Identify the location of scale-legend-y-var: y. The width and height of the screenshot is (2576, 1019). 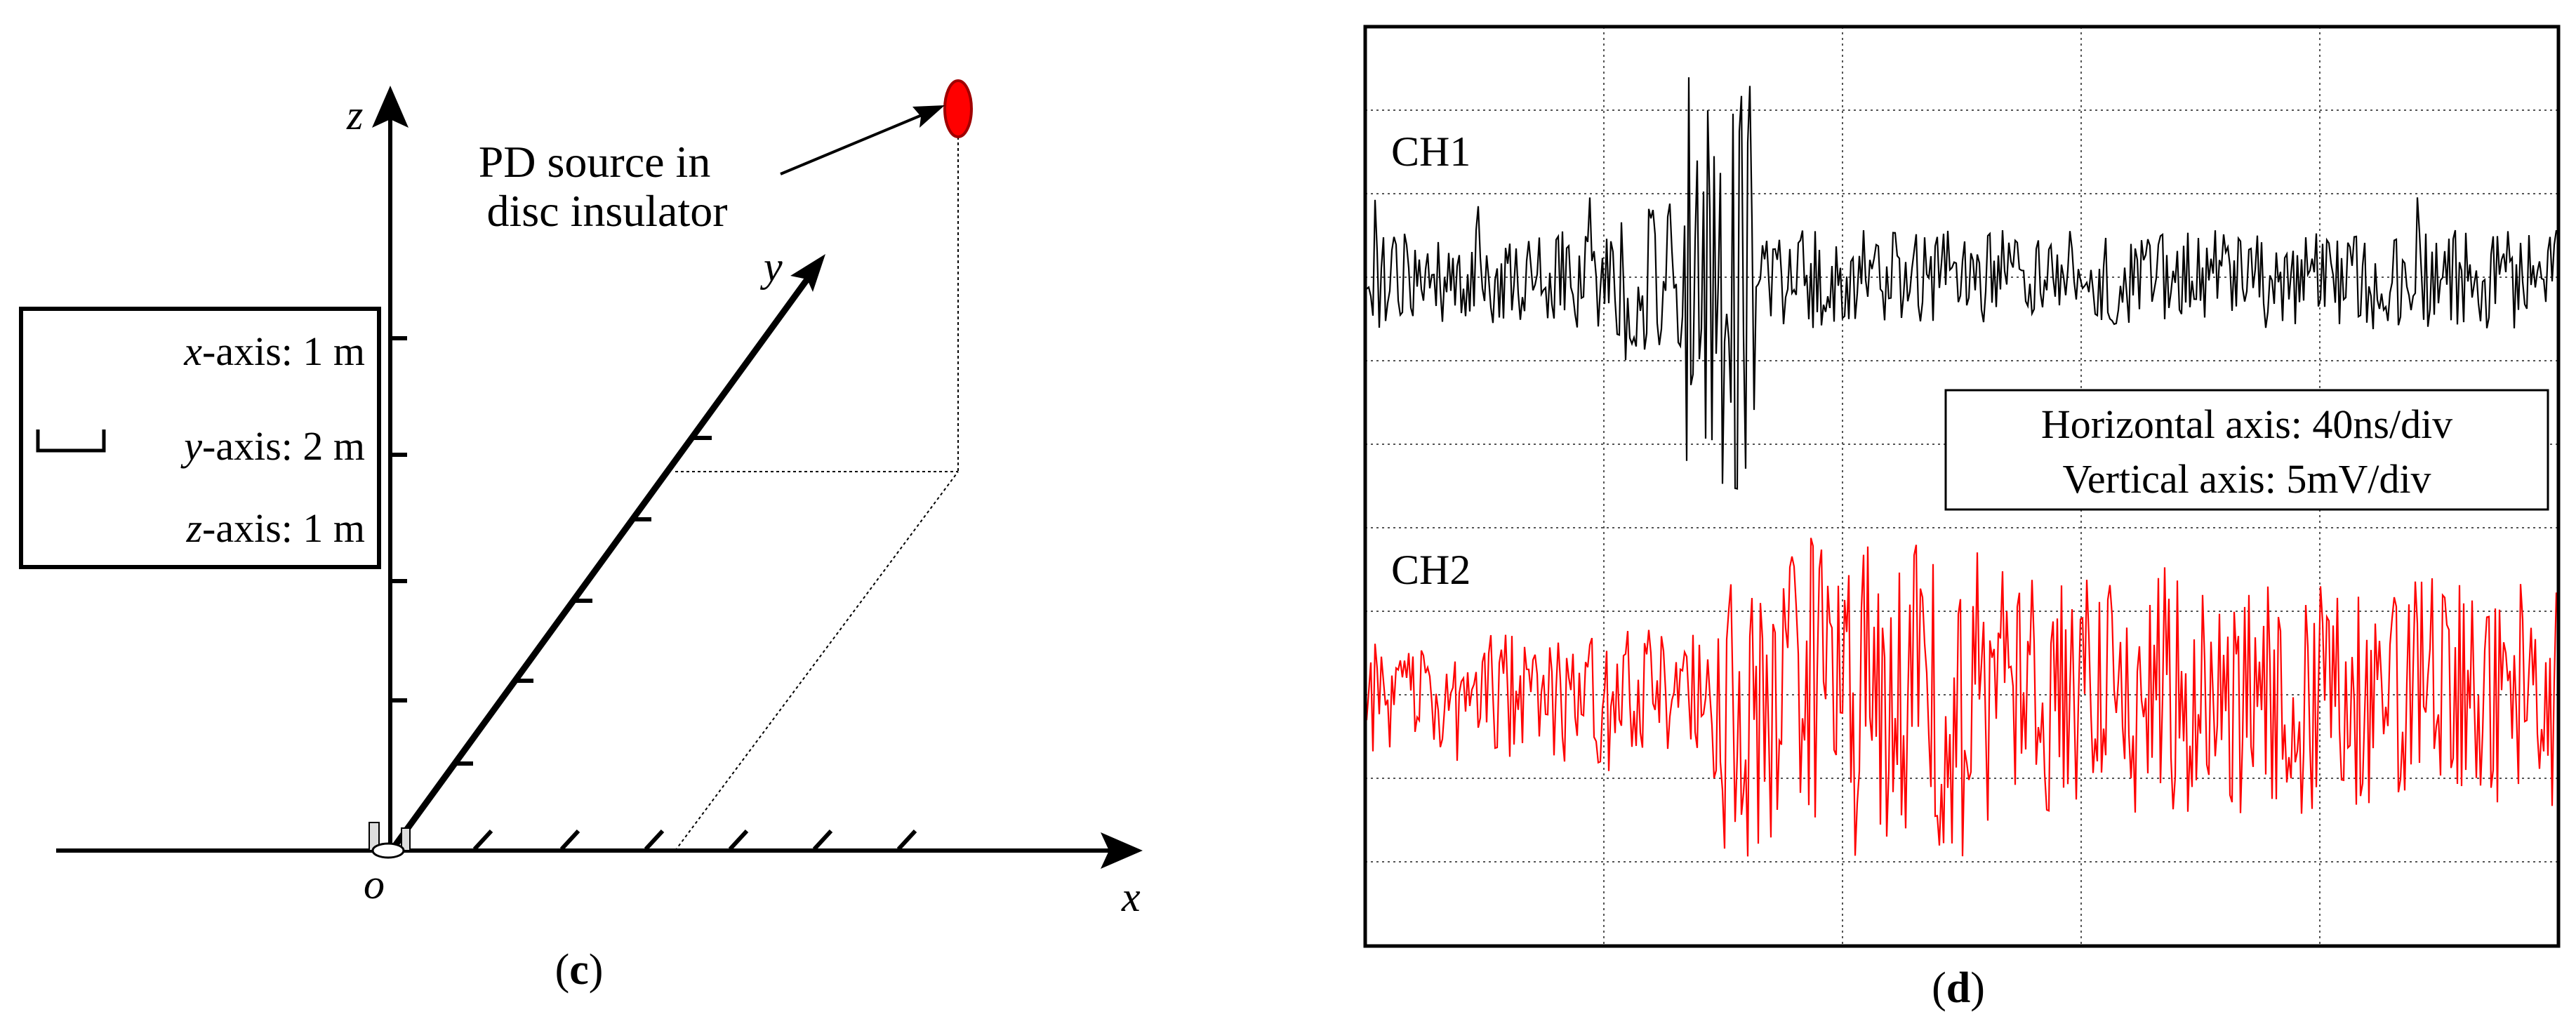
(191, 446).